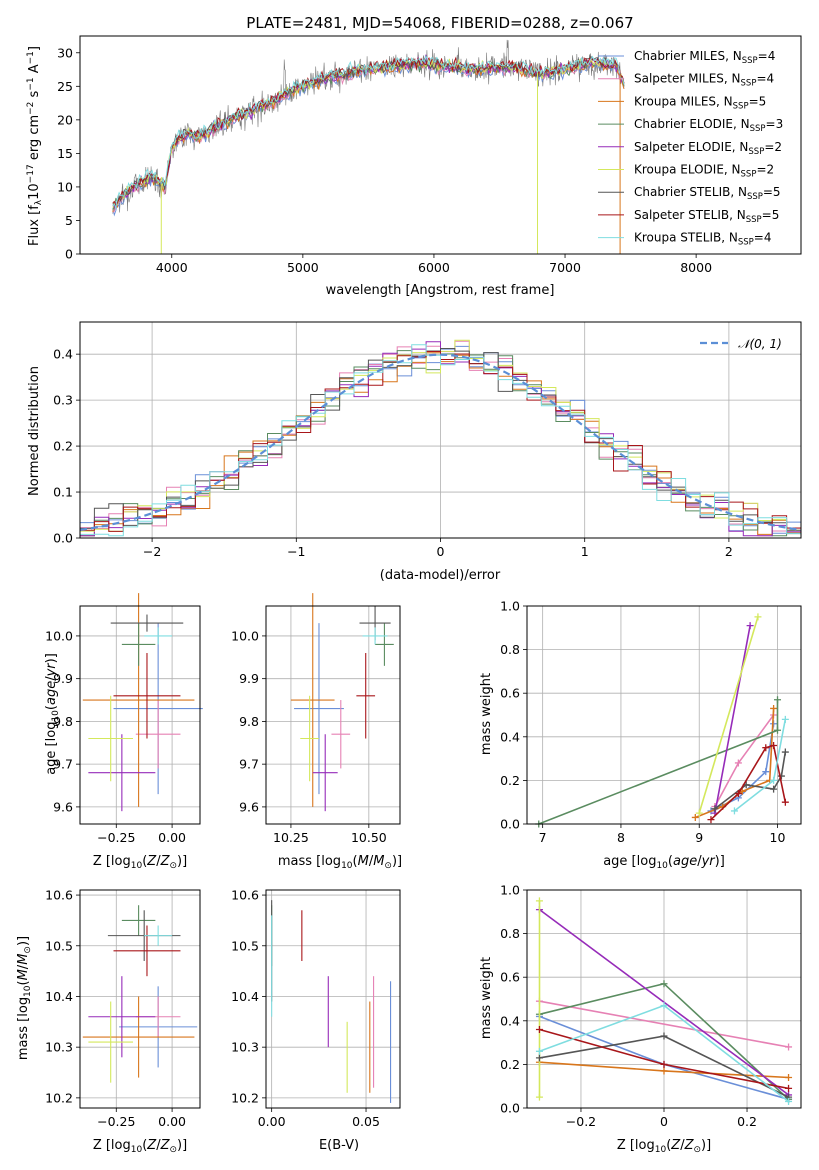 This screenshot has height=1170, width=819. What do you see at coordinates (510, 933) in the screenshot?
I see `y-tick-label: 0.8` at bounding box center [510, 933].